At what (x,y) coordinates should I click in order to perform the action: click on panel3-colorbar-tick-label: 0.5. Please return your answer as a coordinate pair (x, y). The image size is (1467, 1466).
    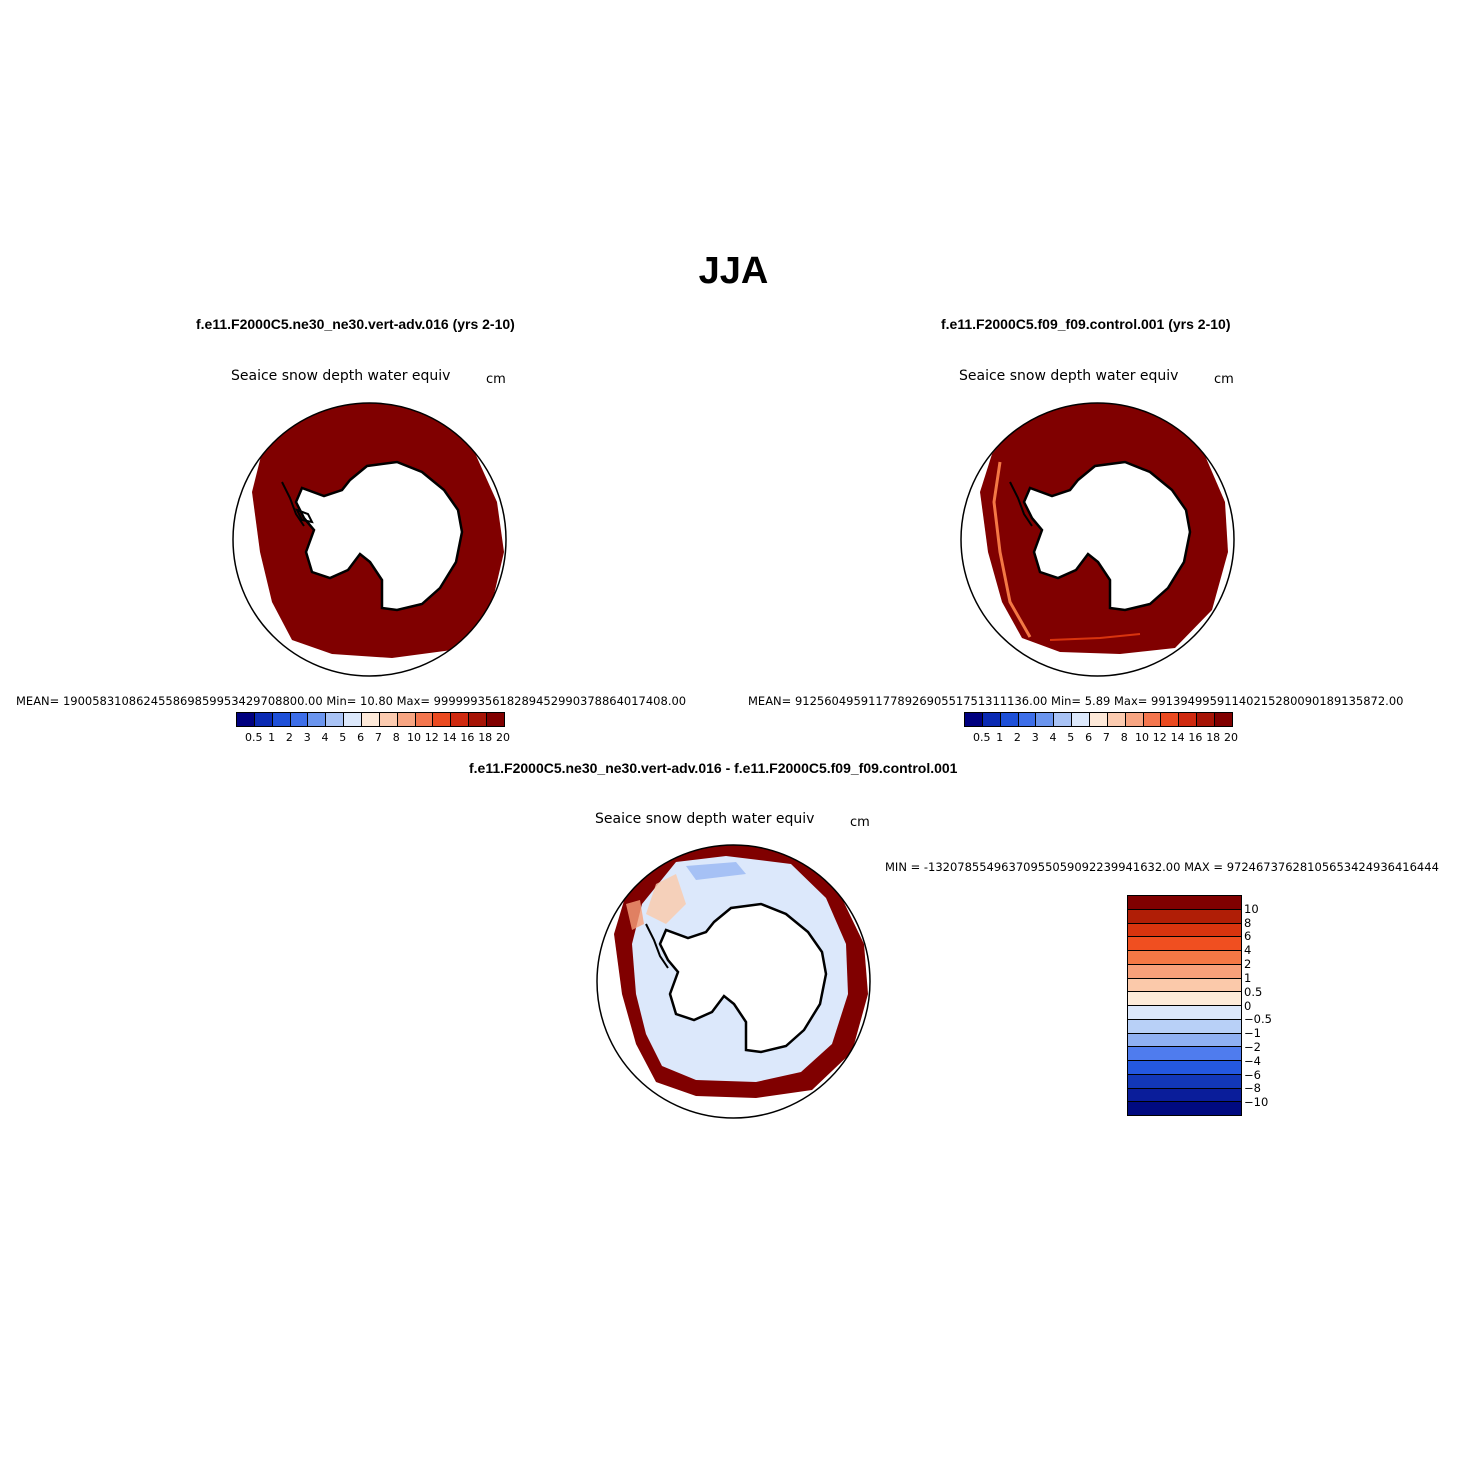
    Looking at the image, I should click on (1253, 991).